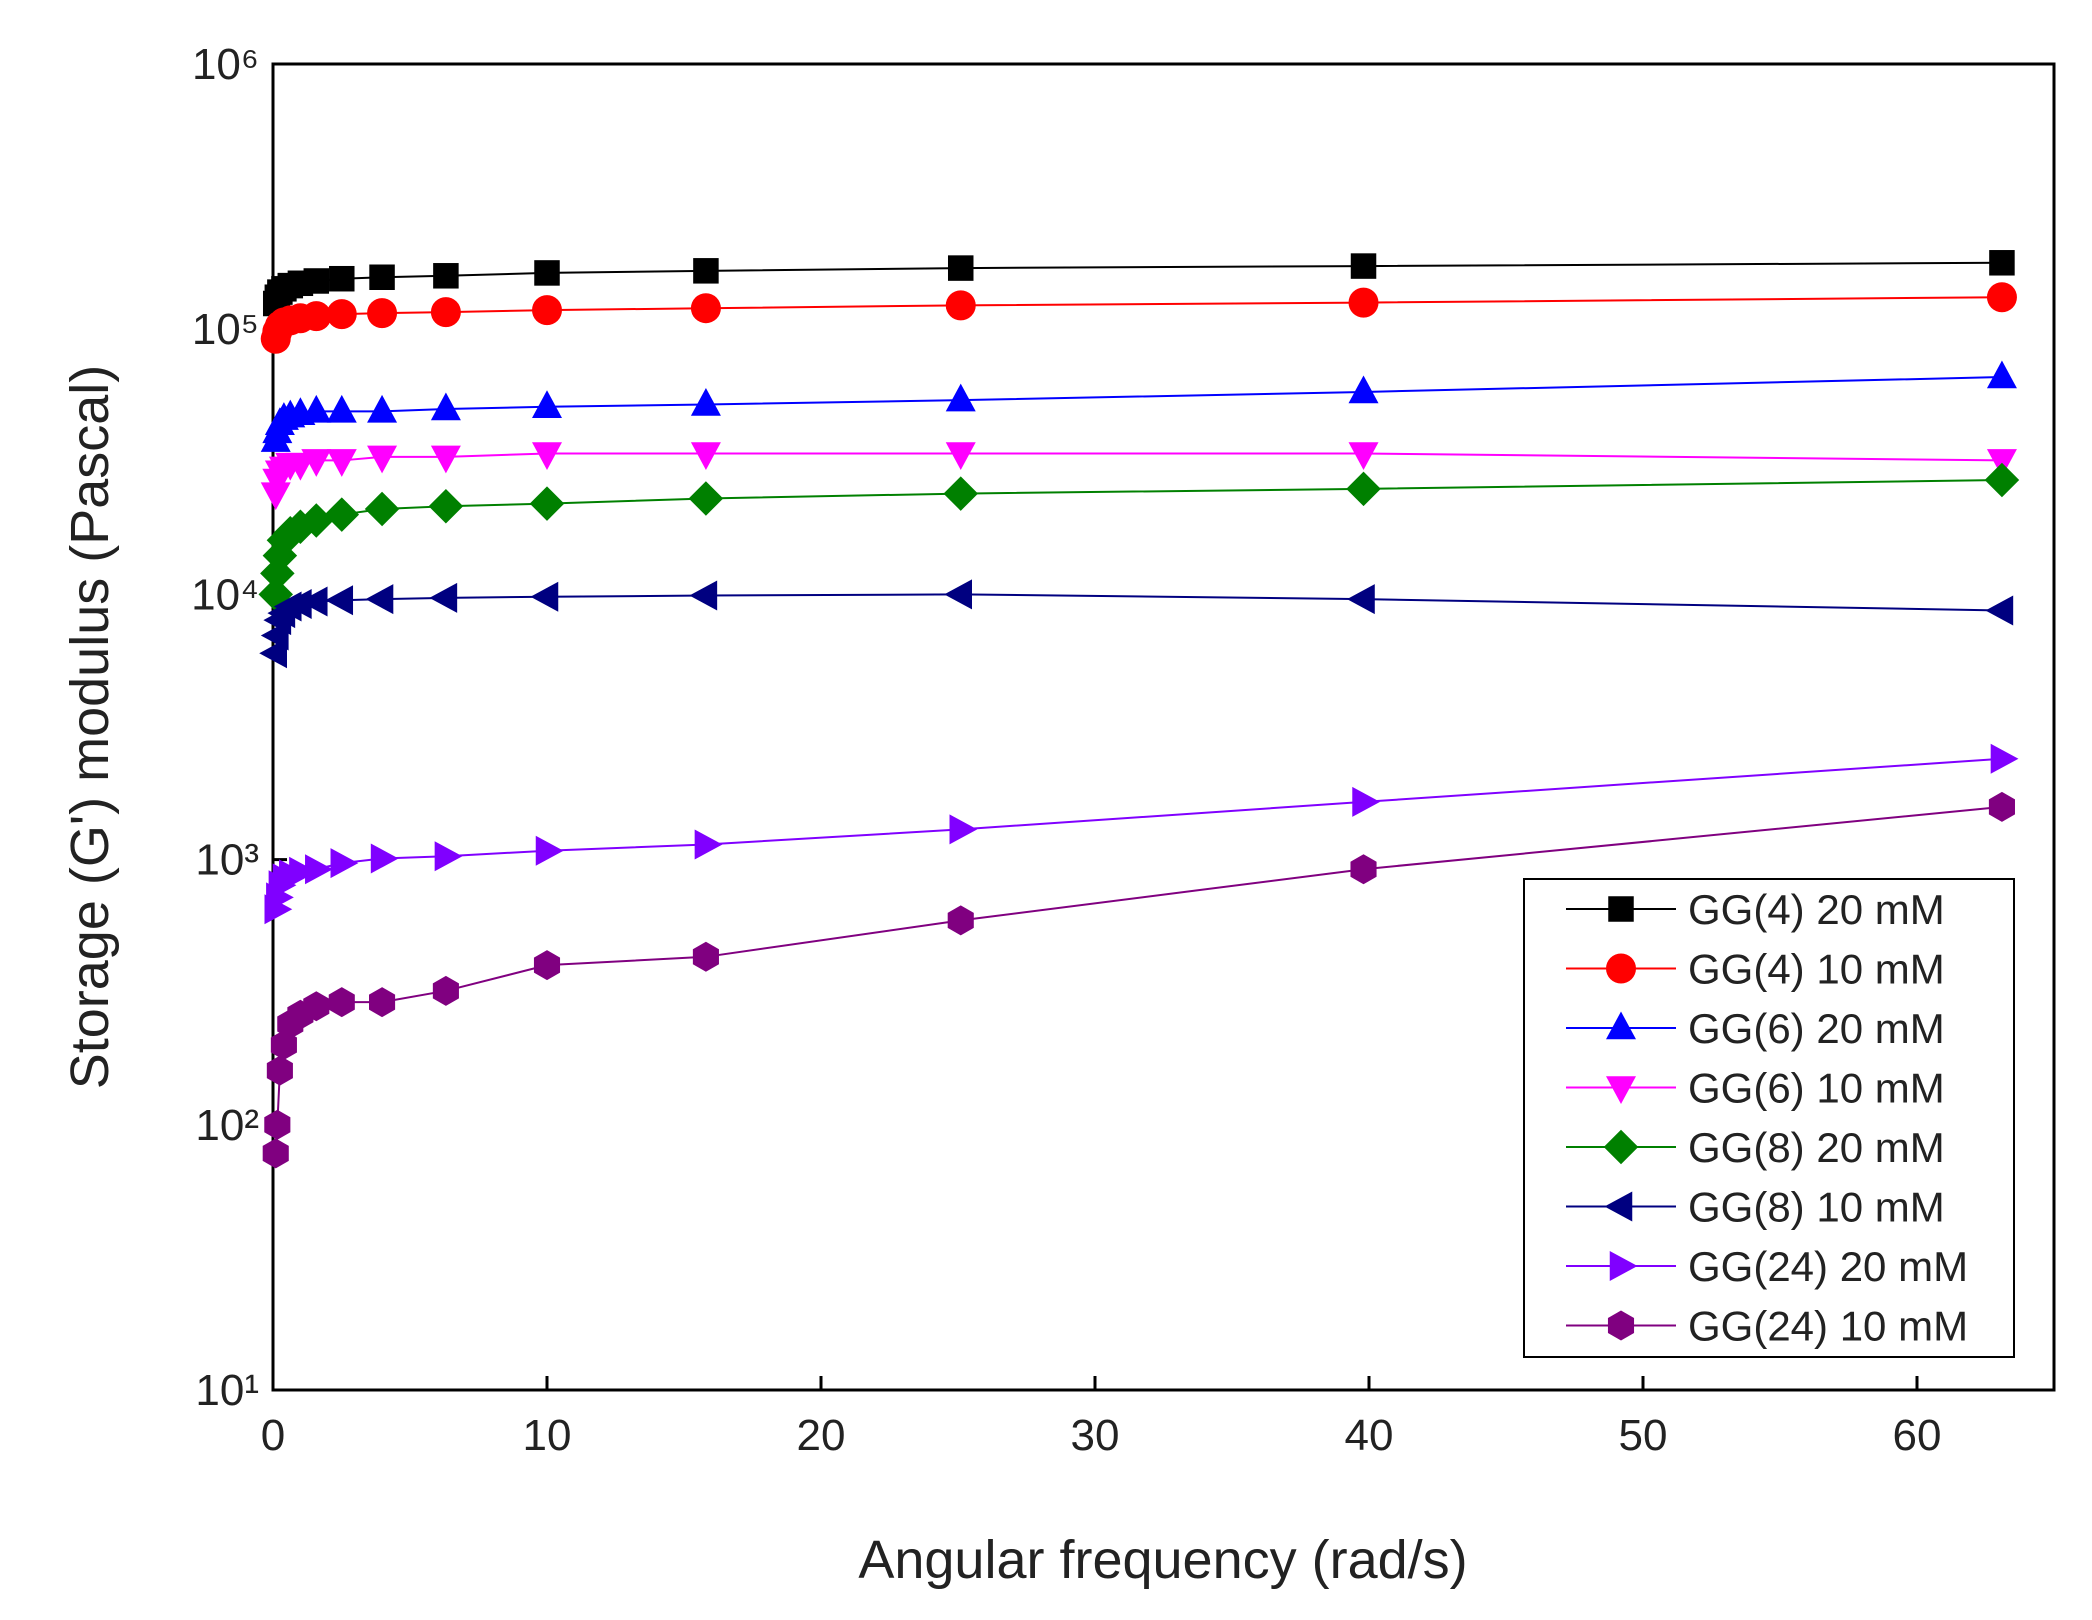  Describe the element at coordinates (1816, 1147) in the screenshot. I see `legend-label: GG(8) 20 mM` at that location.